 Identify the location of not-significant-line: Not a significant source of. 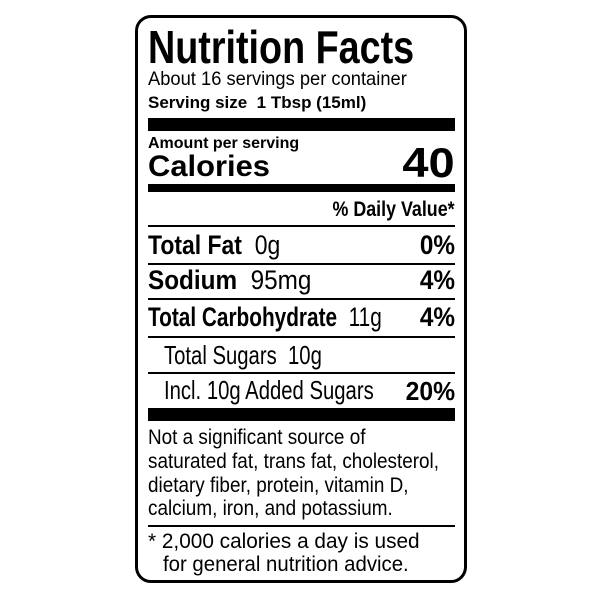
(257, 437).